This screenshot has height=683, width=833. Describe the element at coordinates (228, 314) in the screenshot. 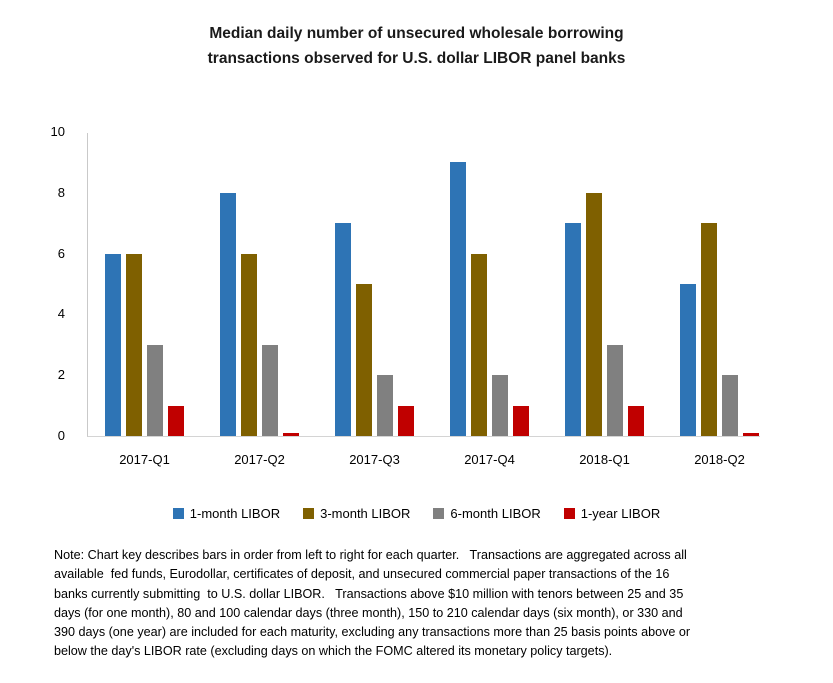

I see `bar-1-month-libor-2017-q2` at that location.